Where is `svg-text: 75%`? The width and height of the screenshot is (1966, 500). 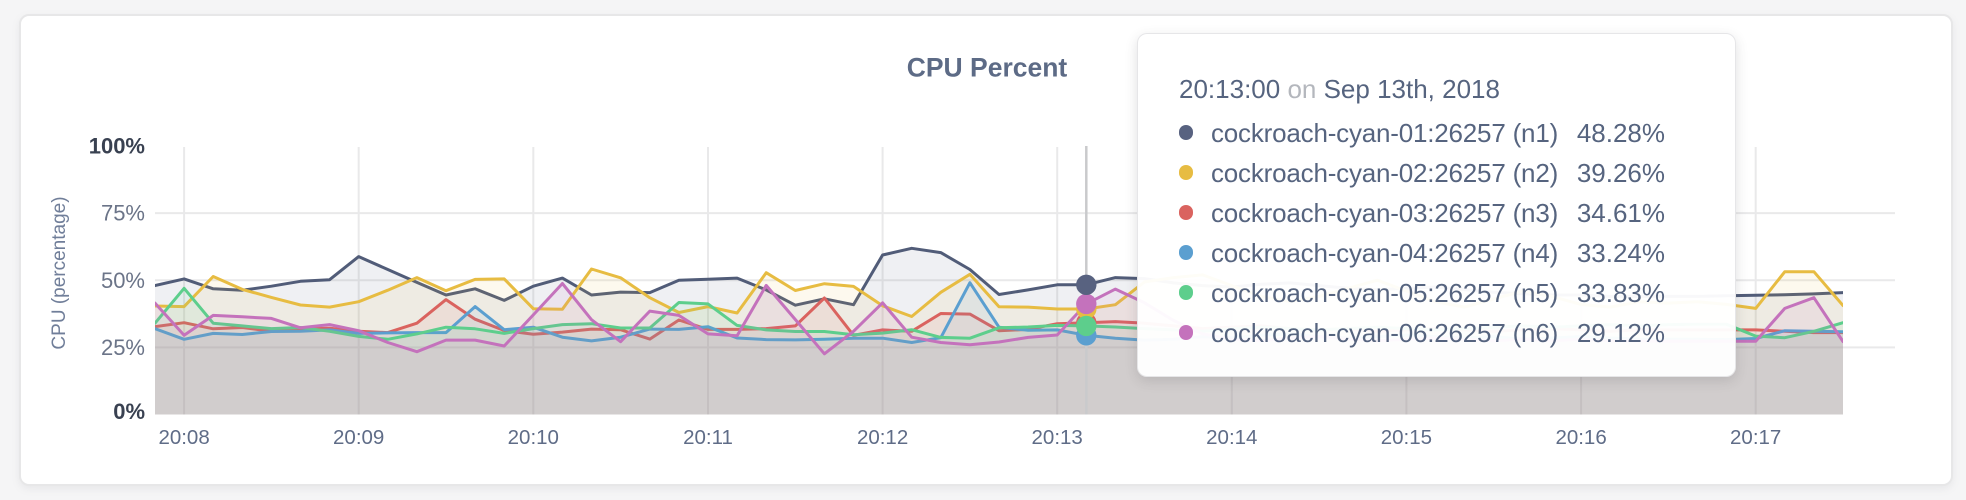 svg-text: 75% is located at coordinates (123, 213).